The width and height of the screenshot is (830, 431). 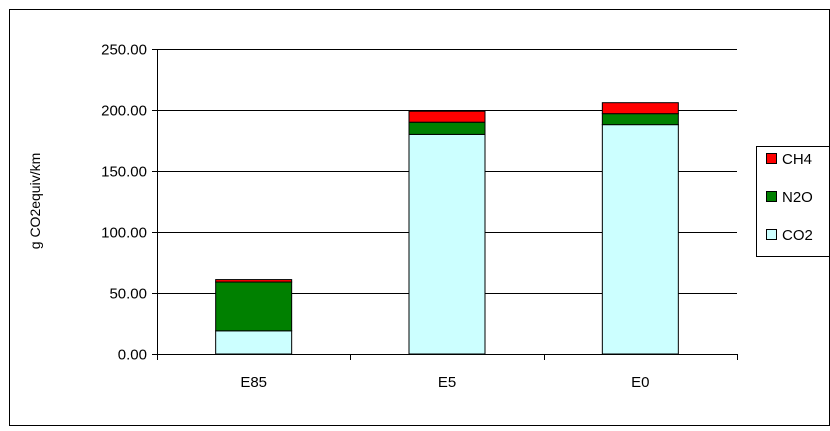 What do you see at coordinates (447, 382) in the screenshot?
I see `x-tick-label: E5` at bounding box center [447, 382].